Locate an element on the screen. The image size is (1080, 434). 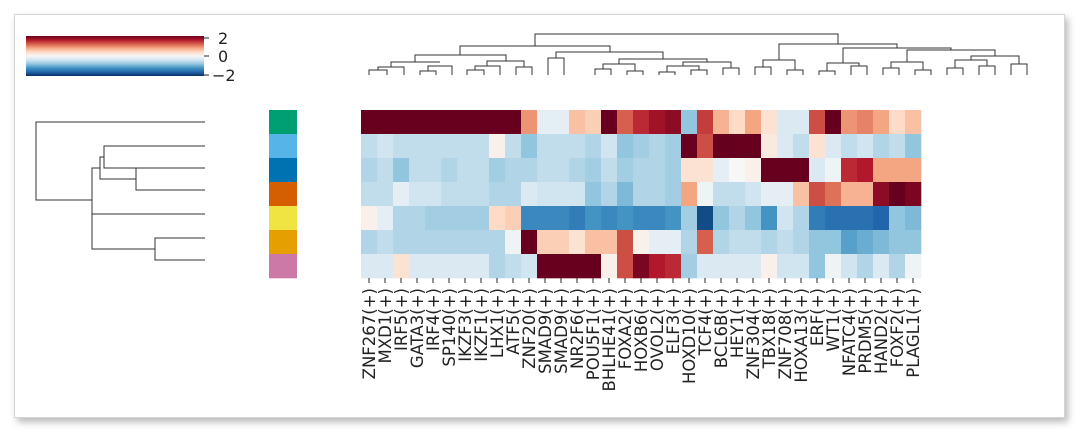
column-label: OVOL2(+) is located at coordinates (657, 329).